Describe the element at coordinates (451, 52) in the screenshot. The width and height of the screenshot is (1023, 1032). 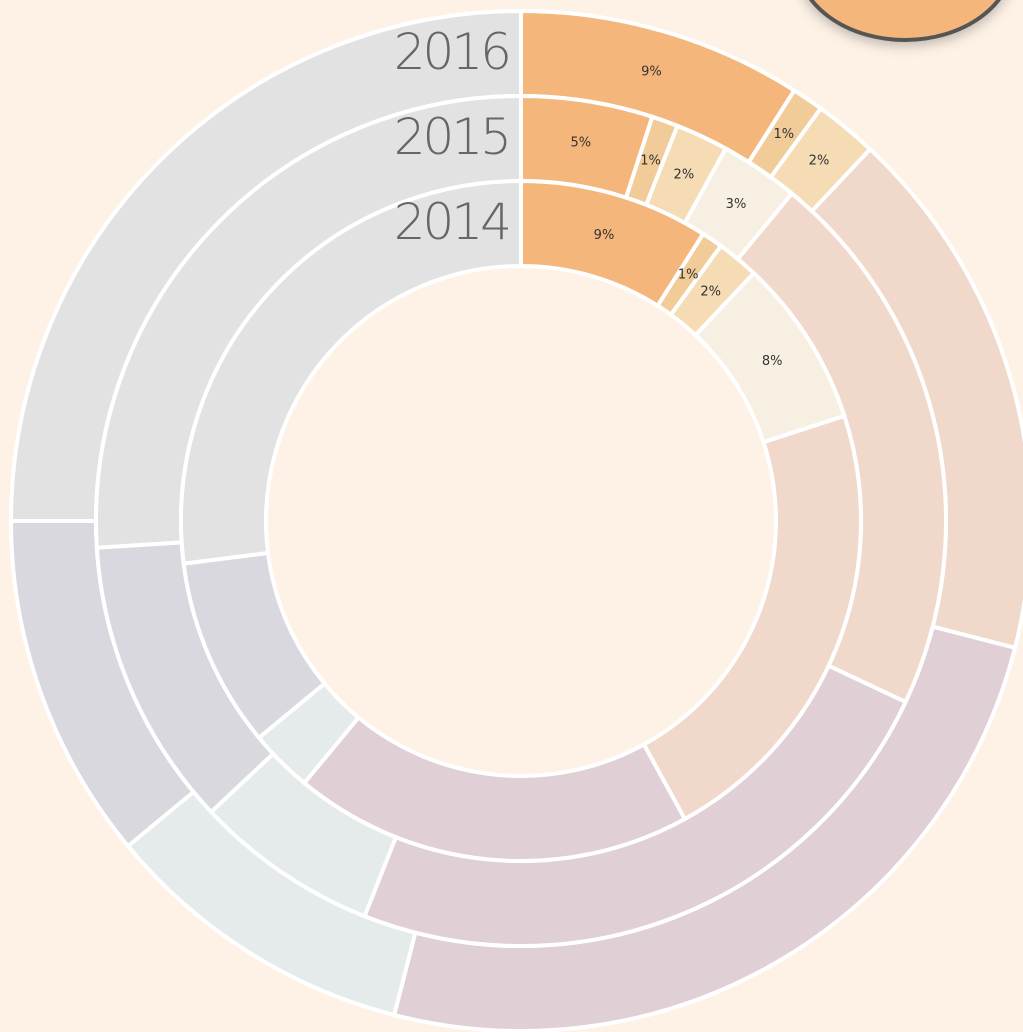
I see `ring-year-label: 2016` at that location.